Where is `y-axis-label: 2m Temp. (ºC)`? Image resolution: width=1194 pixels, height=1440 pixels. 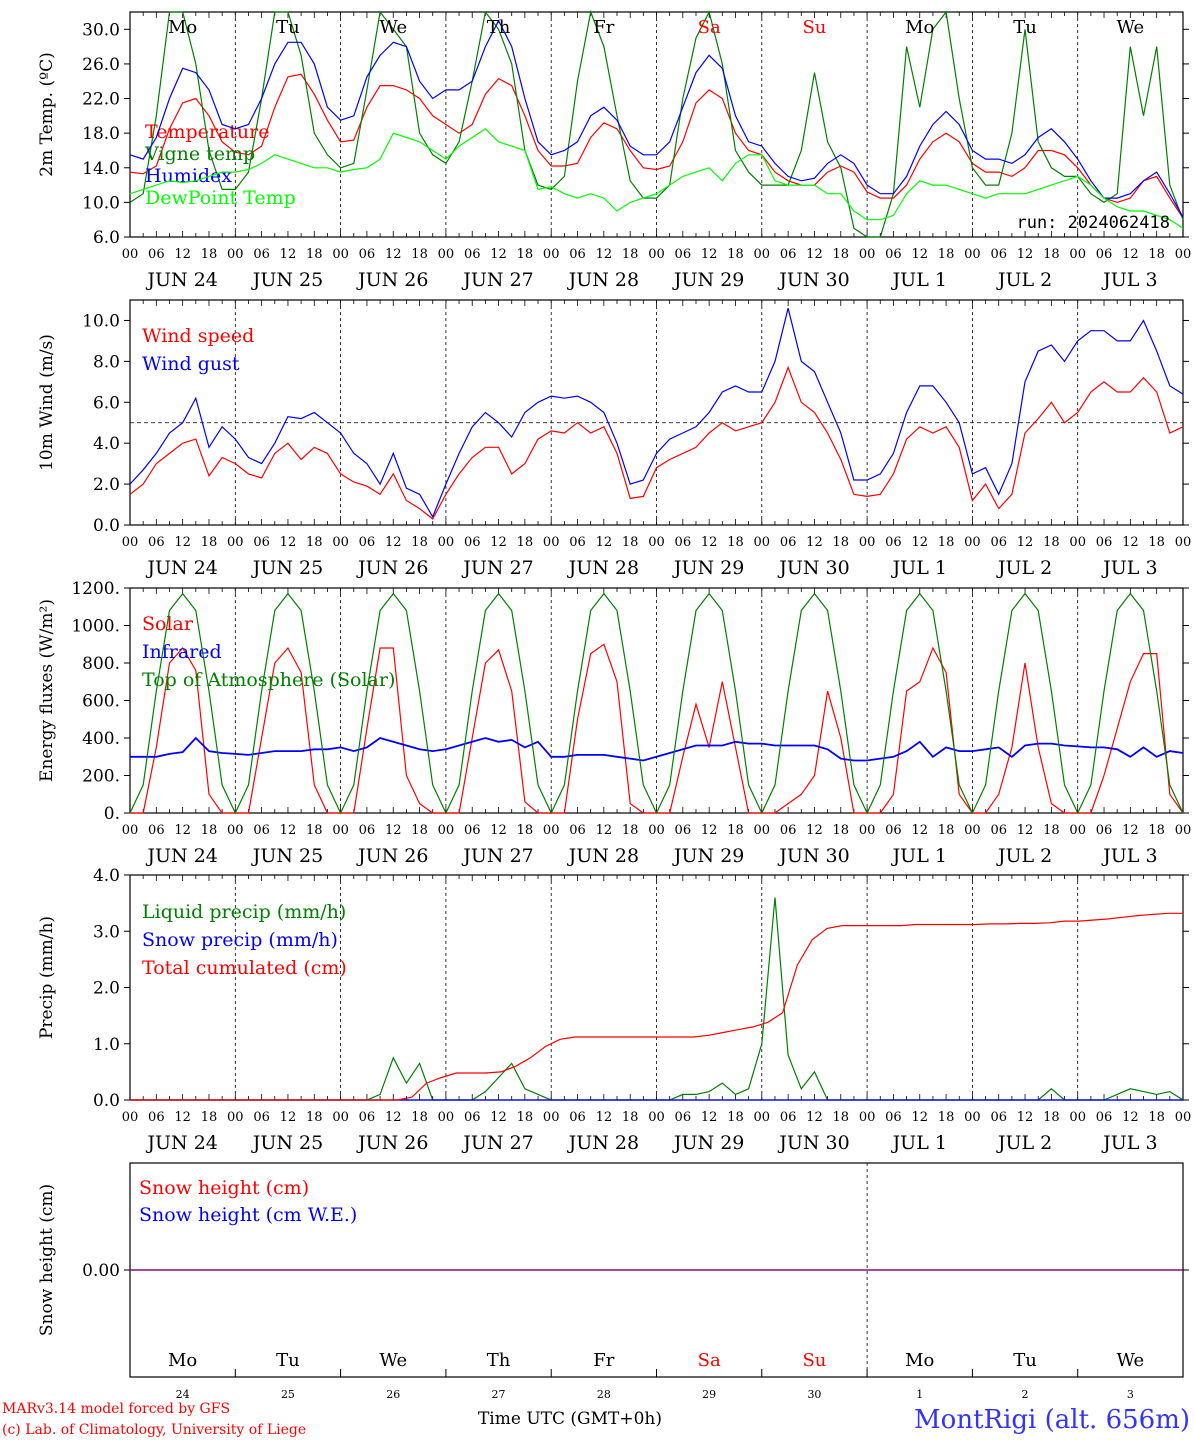 y-axis-label: 2m Temp. (ºC) is located at coordinates (47, 114).